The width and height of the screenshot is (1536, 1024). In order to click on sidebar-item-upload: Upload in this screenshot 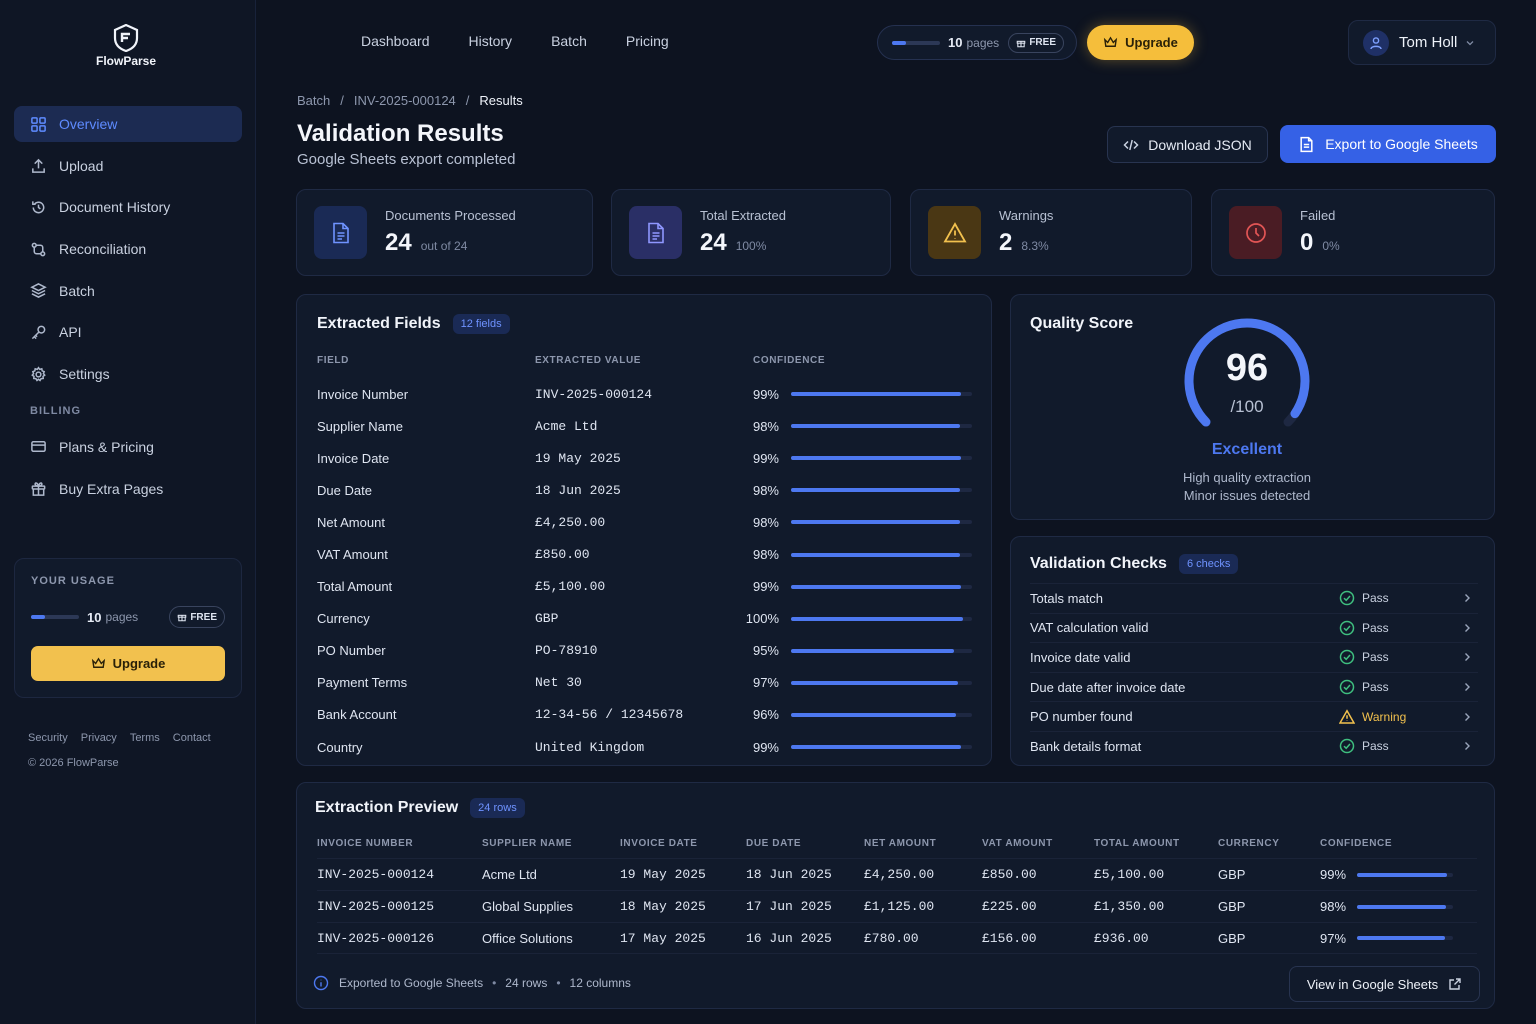, I will do `click(128, 166)`.